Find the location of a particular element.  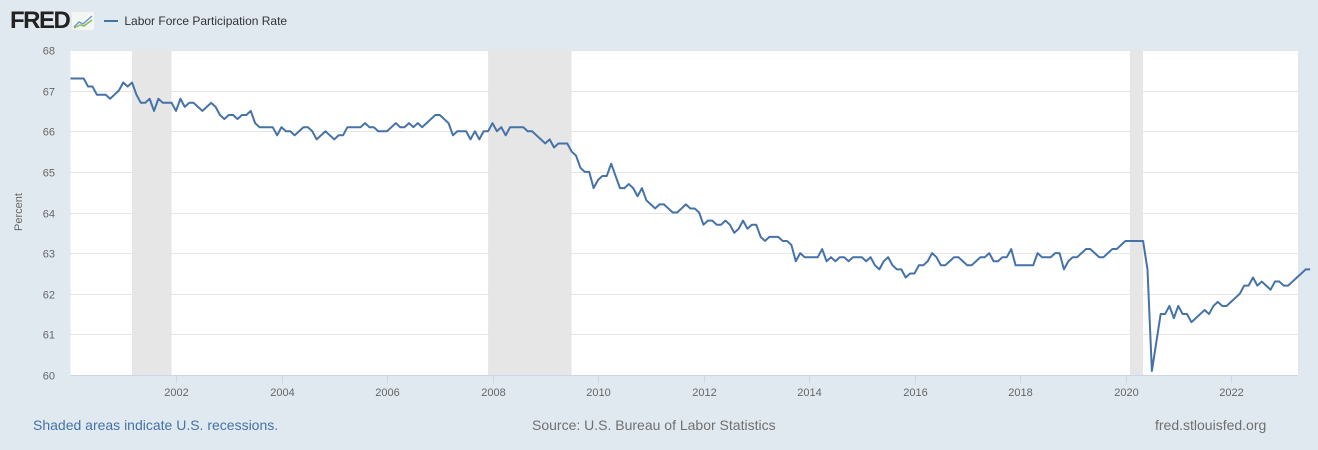

y-tick-label: 63 is located at coordinates (49, 255).